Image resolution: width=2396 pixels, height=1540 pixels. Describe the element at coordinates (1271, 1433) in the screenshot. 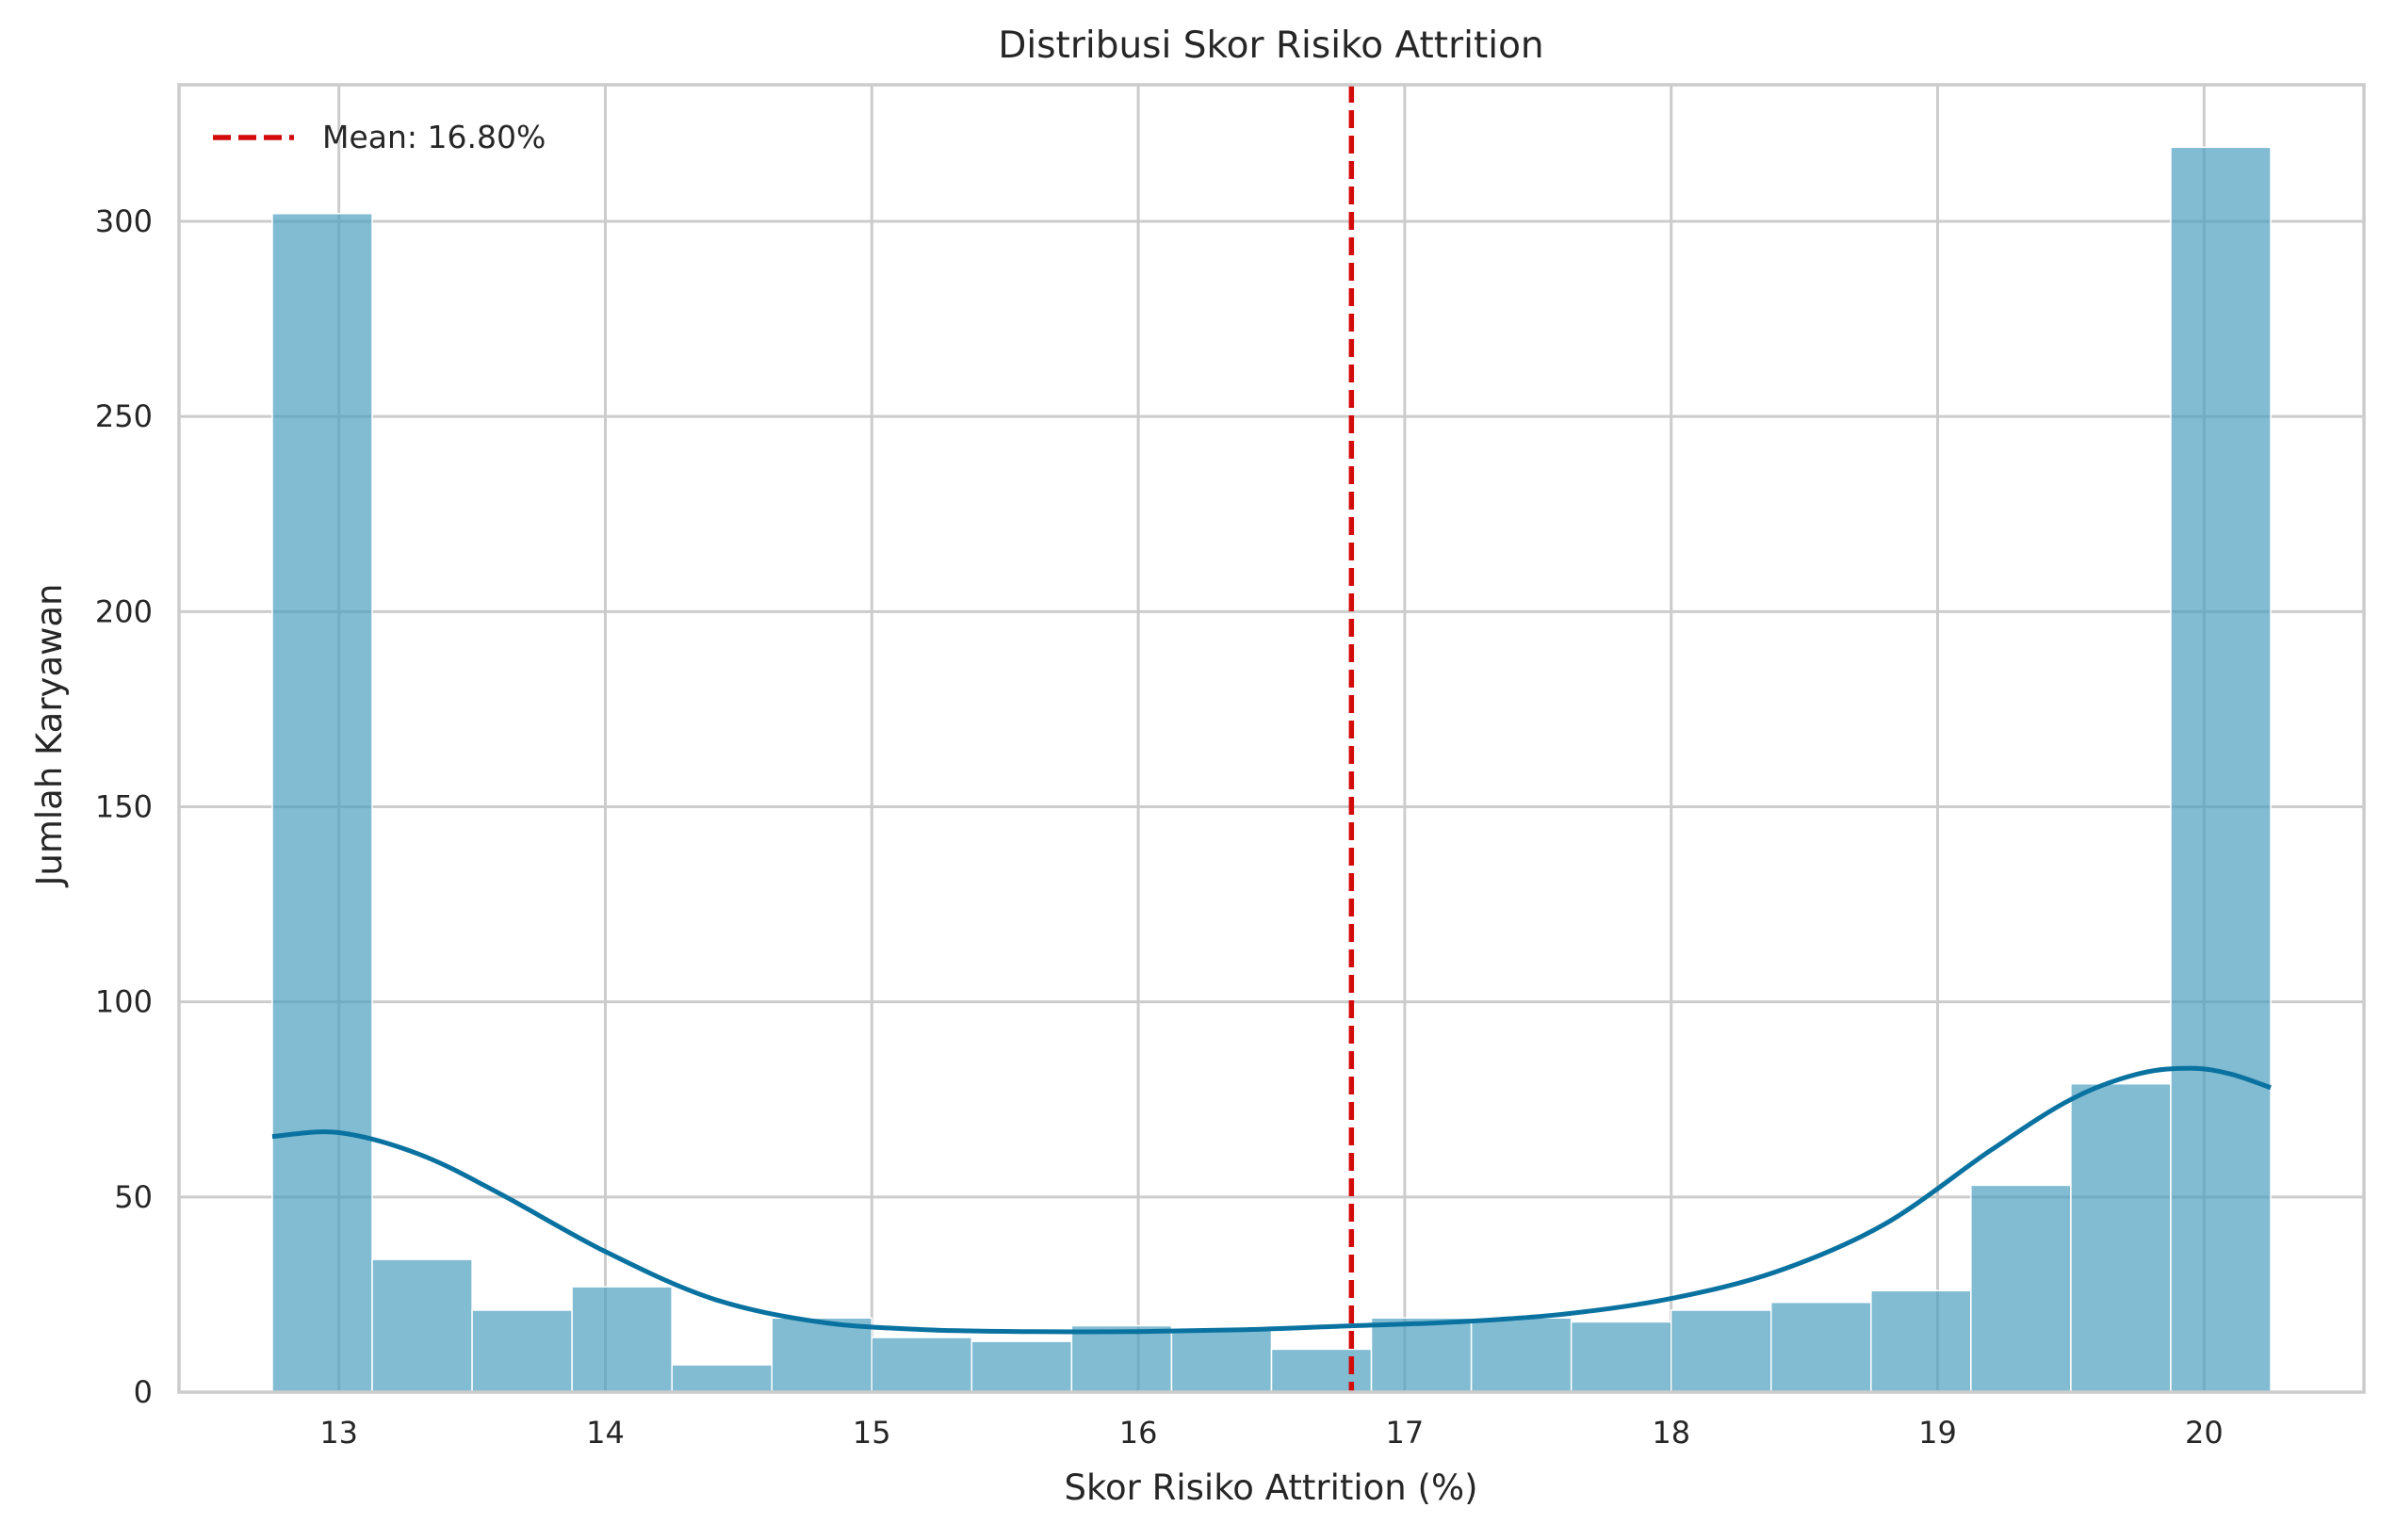

I see `x-axis-ticks: 13 14 15 16 17 18 19 20` at that location.